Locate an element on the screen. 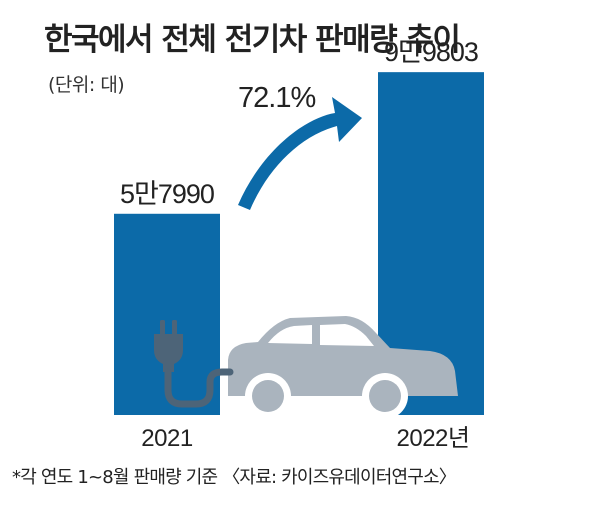 Image resolution: width=600 pixels, height=514 pixels. chart-title: 한국에서 전체 전기차 판매량 추이 is located at coordinates (252, 40).